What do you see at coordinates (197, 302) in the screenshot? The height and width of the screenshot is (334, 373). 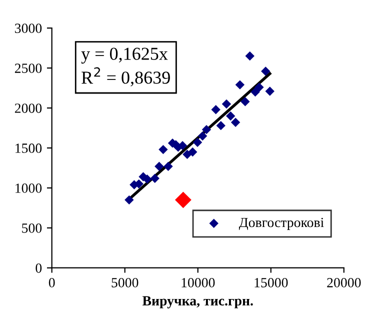 I see `x-axis-title: Виручка, тис.грн.` at bounding box center [197, 302].